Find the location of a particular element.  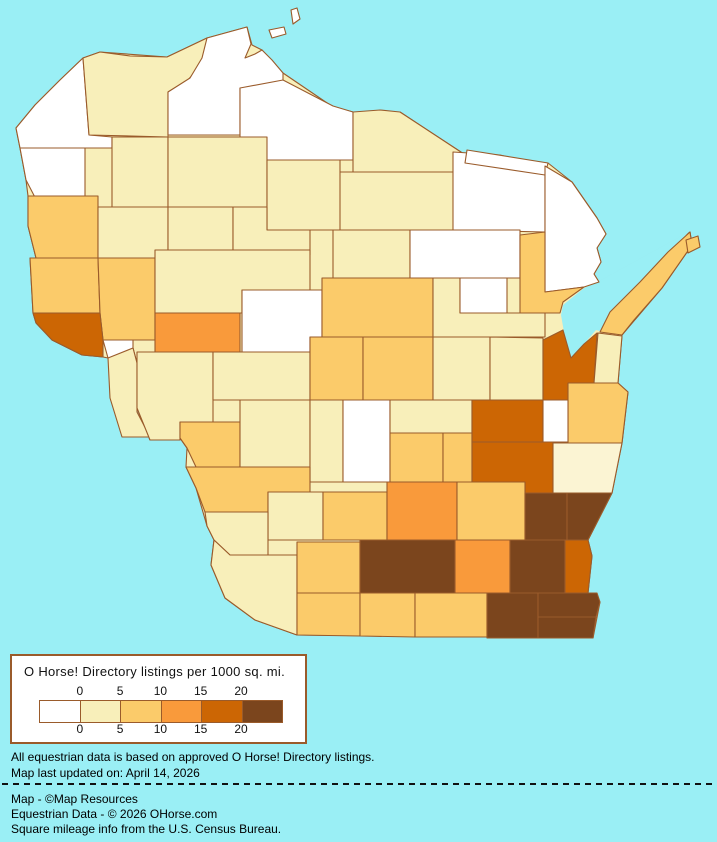

county-rock is located at coordinates (451, 615).